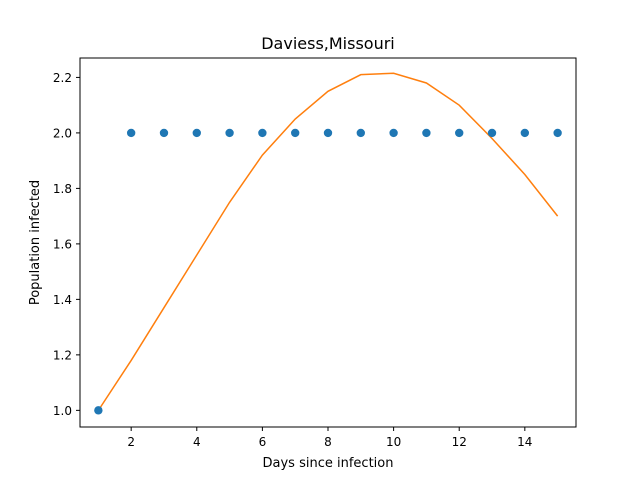 Image resolution: width=640 pixels, height=480 pixels. I want to click on y-axis-ticks: 1.0 1.2 1.4 1.6 1.8 2.0 2.2, so click(66, 244).